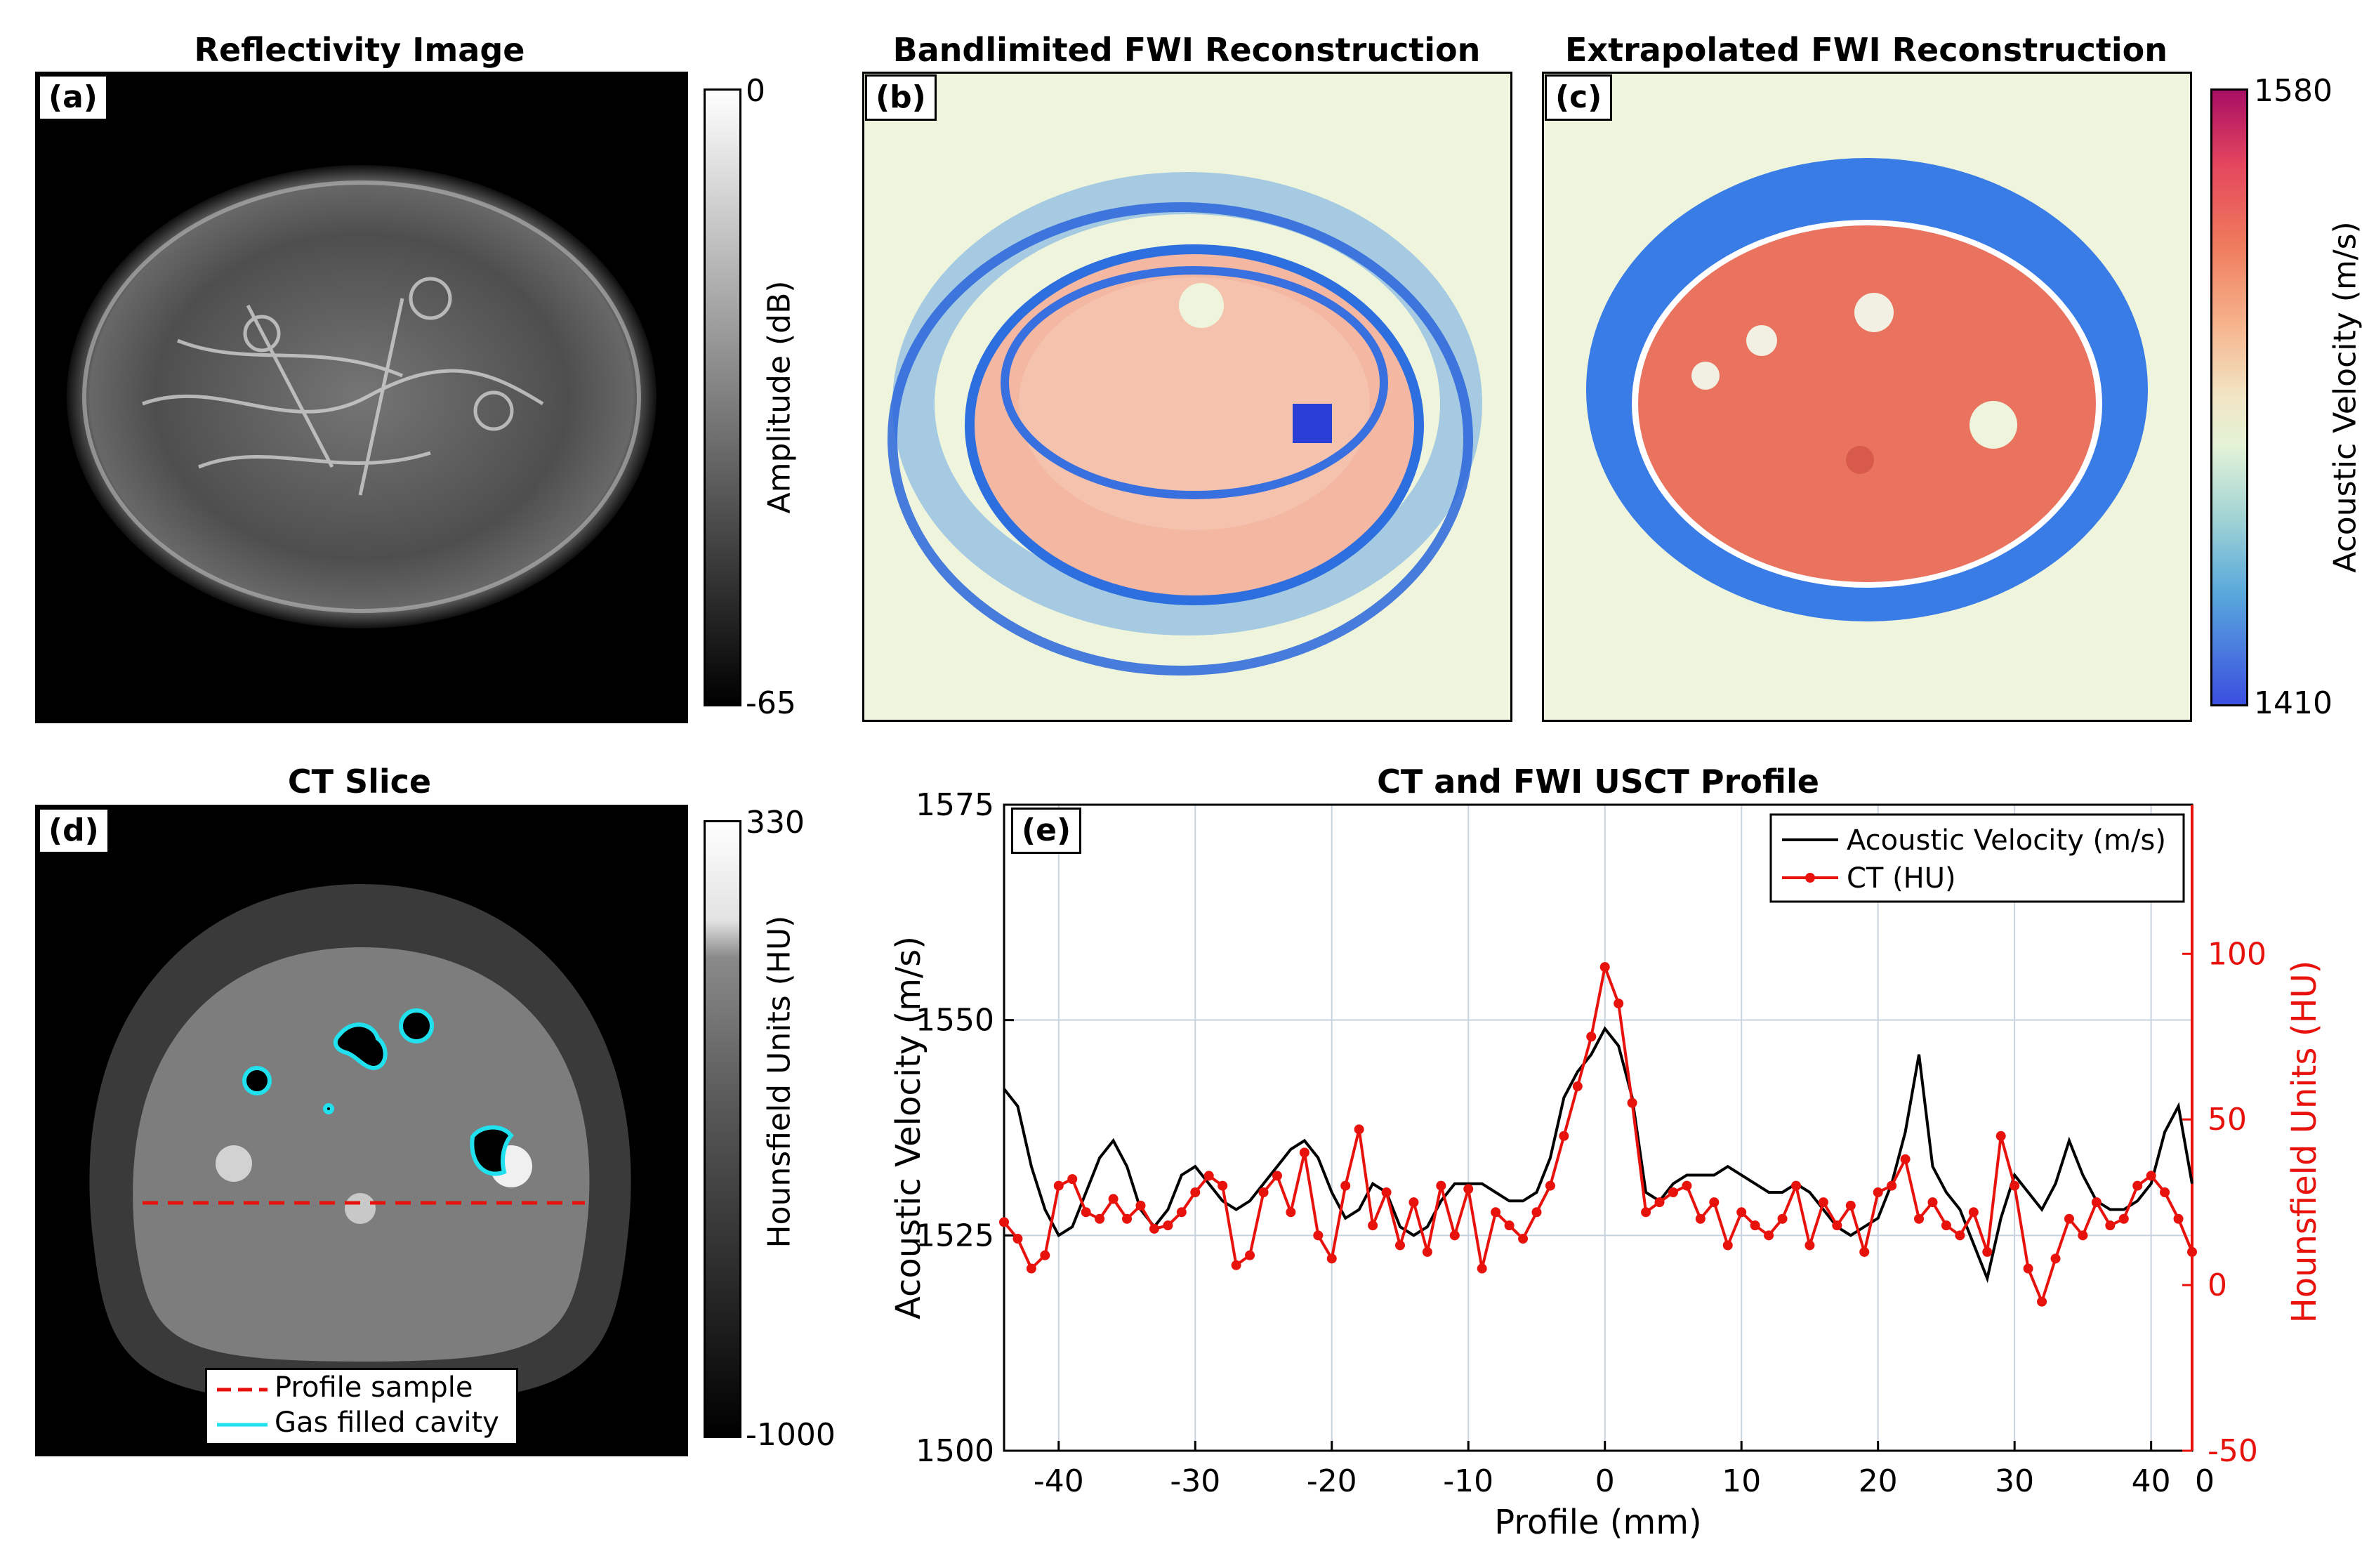 This screenshot has width=2362, height=1568. Describe the element at coordinates (1742, 1481) in the screenshot. I see `x-tick-label: 10` at that location.